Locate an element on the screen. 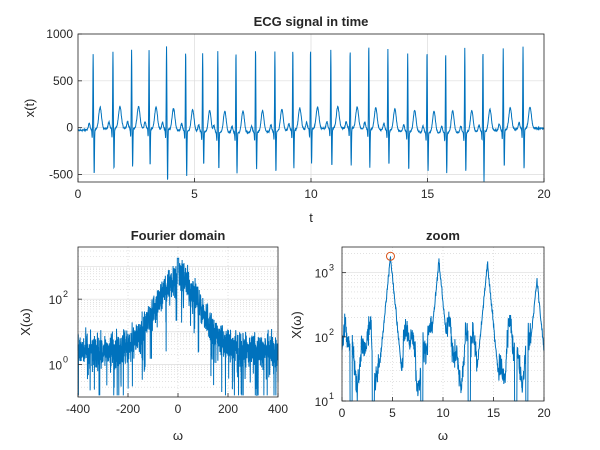  zoom-xtick-label: 20 is located at coordinates (544, 413).